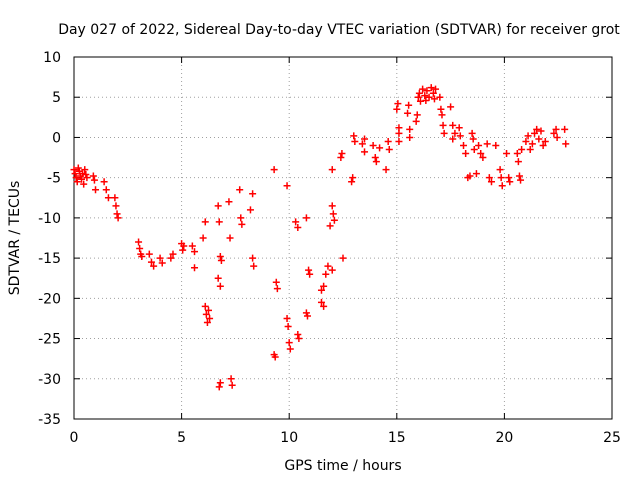 The width and height of the screenshot is (640, 480). What do you see at coordinates (342, 466) in the screenshot?
I see `x-axis-label: GPS time / hours` at bounding box center [342, 466].